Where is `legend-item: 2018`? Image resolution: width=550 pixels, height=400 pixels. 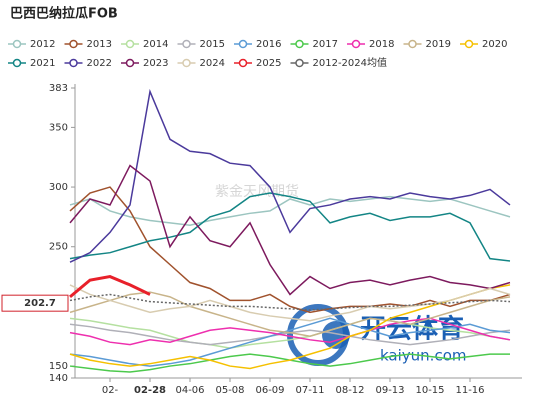
legend-item: 2018 is located at coordinates (370, 44).